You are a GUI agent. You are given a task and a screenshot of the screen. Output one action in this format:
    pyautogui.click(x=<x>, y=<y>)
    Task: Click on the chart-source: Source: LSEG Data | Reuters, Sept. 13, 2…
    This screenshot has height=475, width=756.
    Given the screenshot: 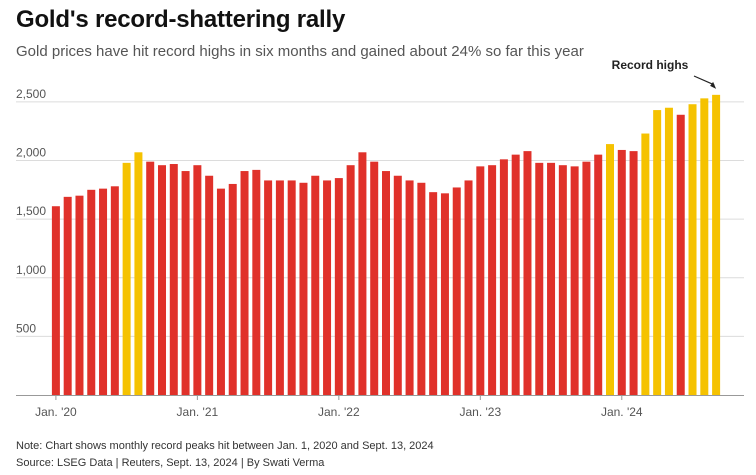 What is the action you would take?
    pyautogui.click(x=170, y=463)
    